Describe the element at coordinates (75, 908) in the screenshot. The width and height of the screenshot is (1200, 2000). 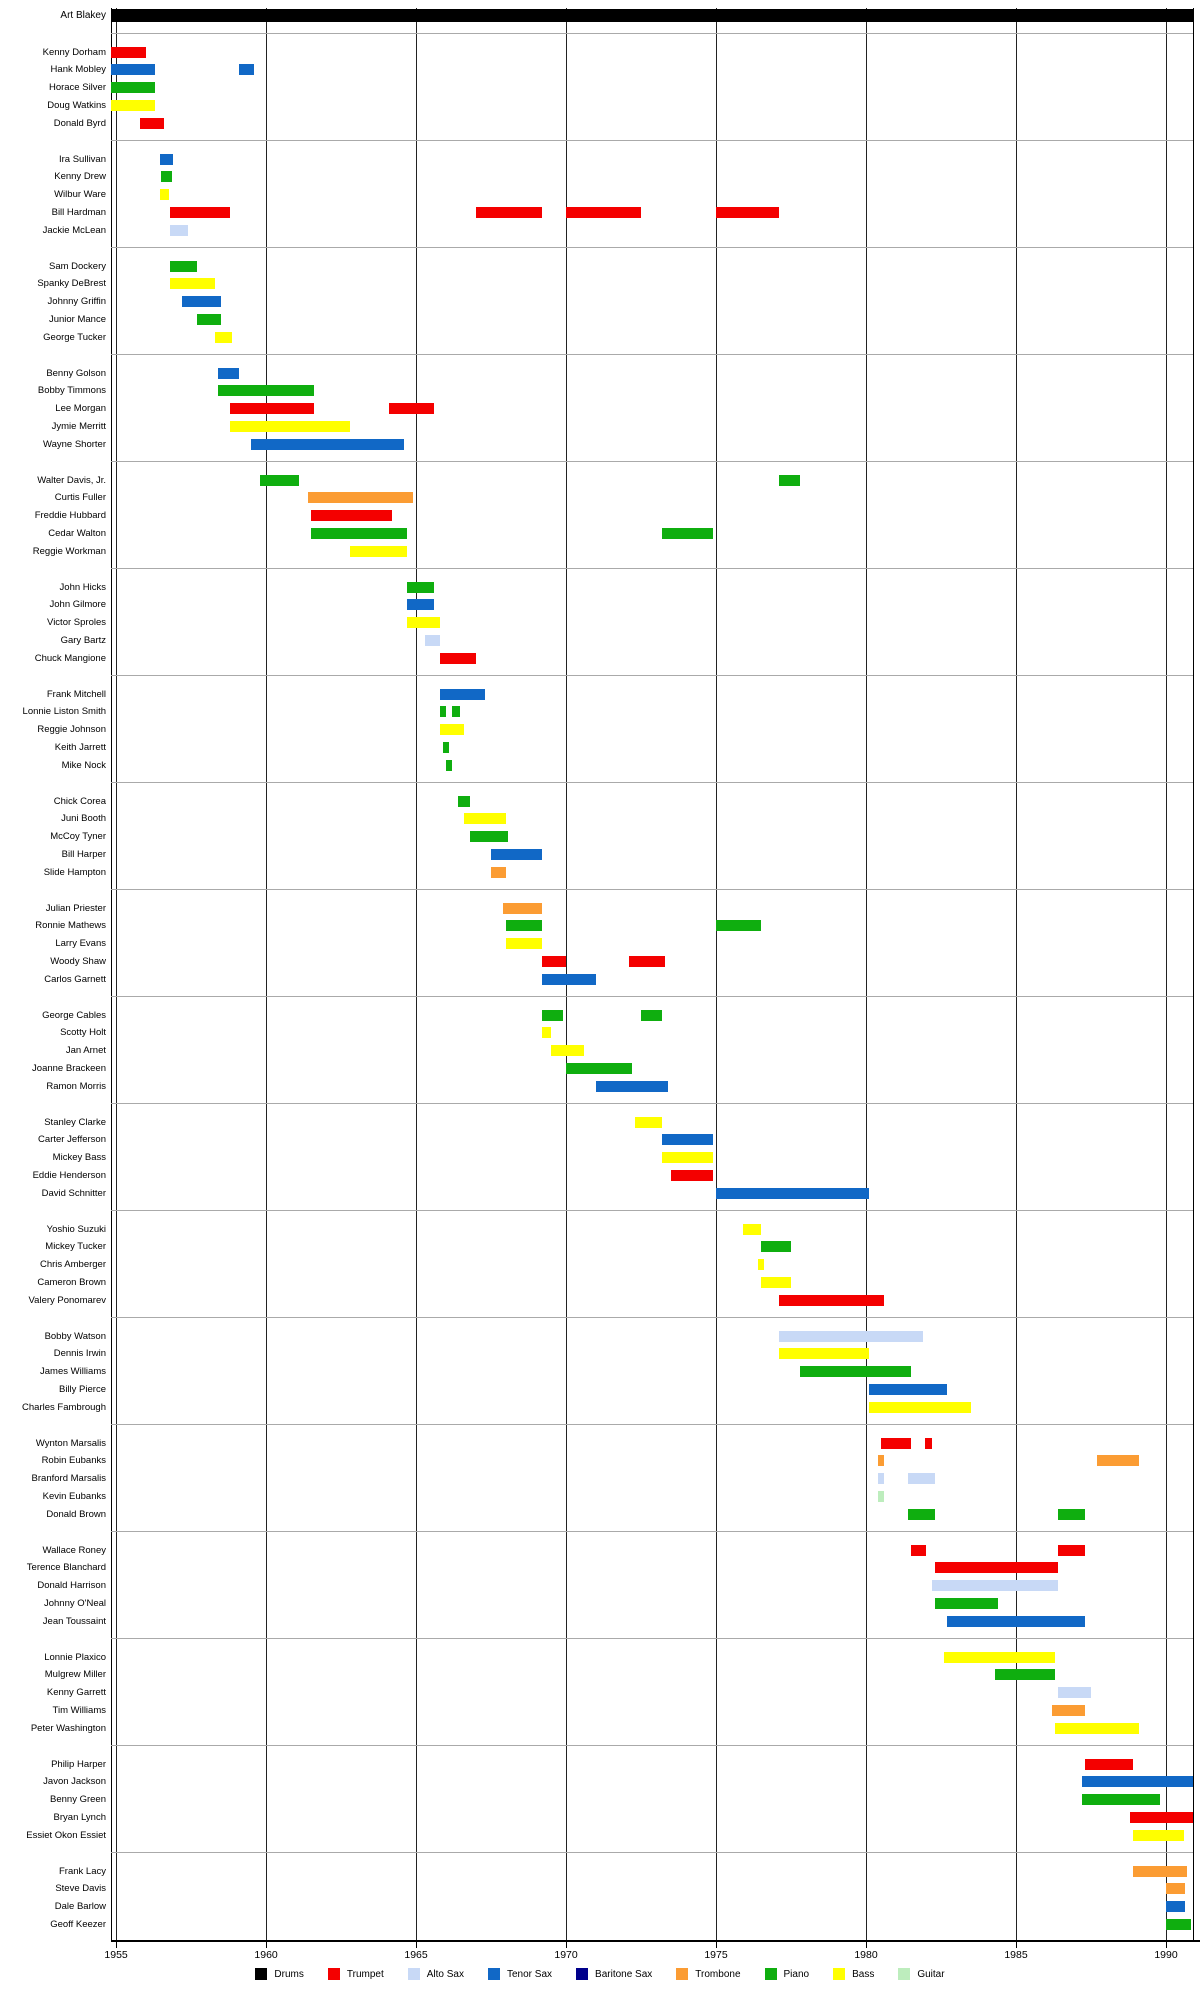
I see `member-row-label: Julian Priester` at that location.